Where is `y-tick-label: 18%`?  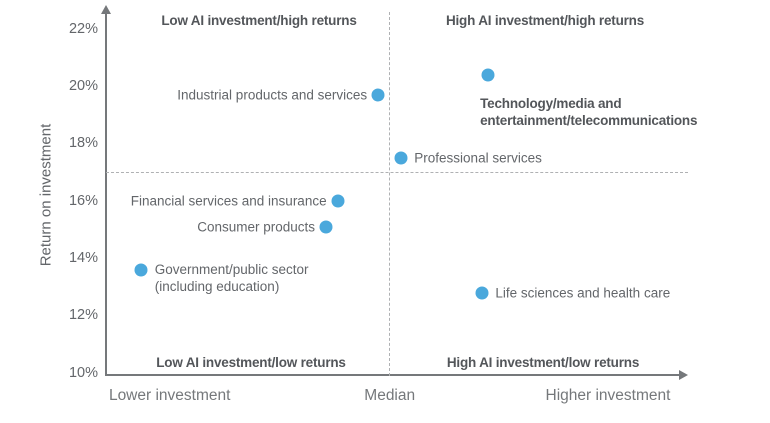
y-tick-label: 18% is located at coordinates (83, 143).